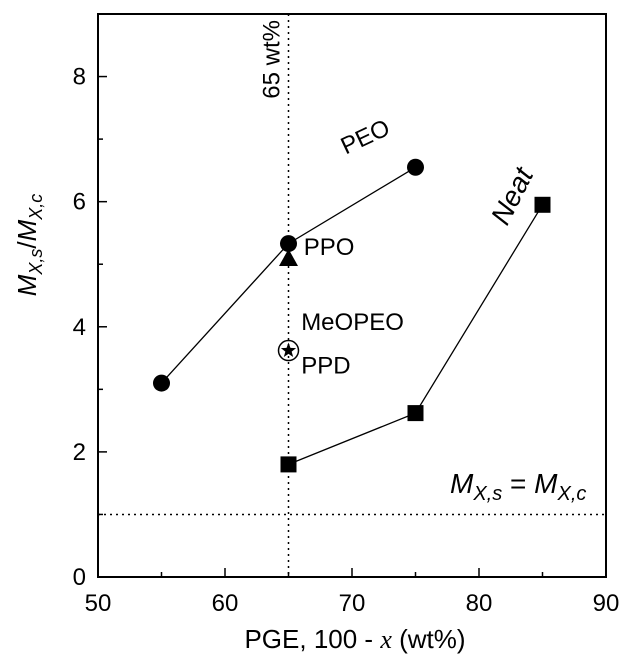 This screenshot has height=655, width=628. Describe the element at coordinates (352, 322) in the screenshot. I see `annotation-meopeo: MeOPEO` at that location.